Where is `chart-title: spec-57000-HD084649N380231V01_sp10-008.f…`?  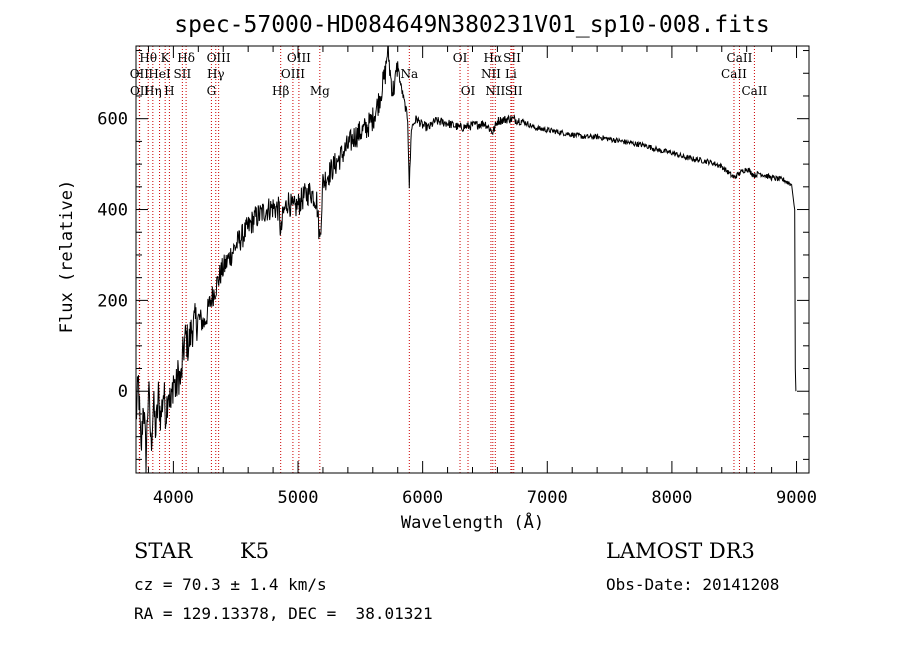 chart-title: spec-57000-HD084649N380231V01_sp10-008.f… is located at coordinates (471, 25).